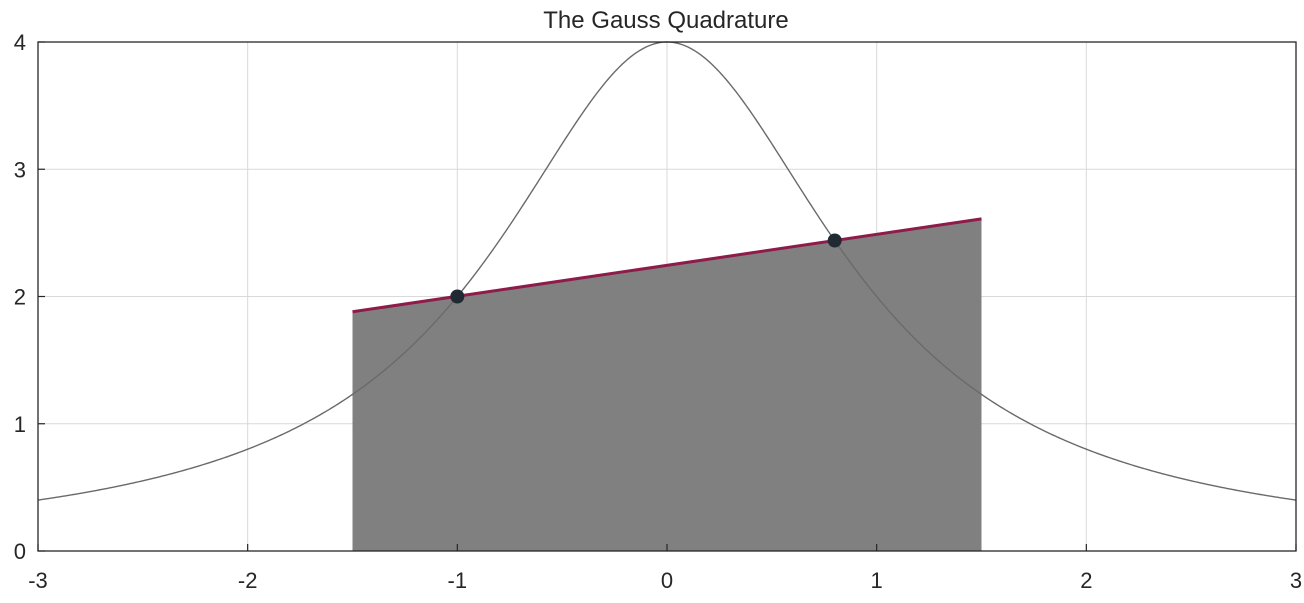 The height and width of the screenshot is (603, 1304). What do you see at coordinates (665, 20) in the screenshot?
I see `chart-title: The Gauss Quadrature` at bounding box center [665, 20].